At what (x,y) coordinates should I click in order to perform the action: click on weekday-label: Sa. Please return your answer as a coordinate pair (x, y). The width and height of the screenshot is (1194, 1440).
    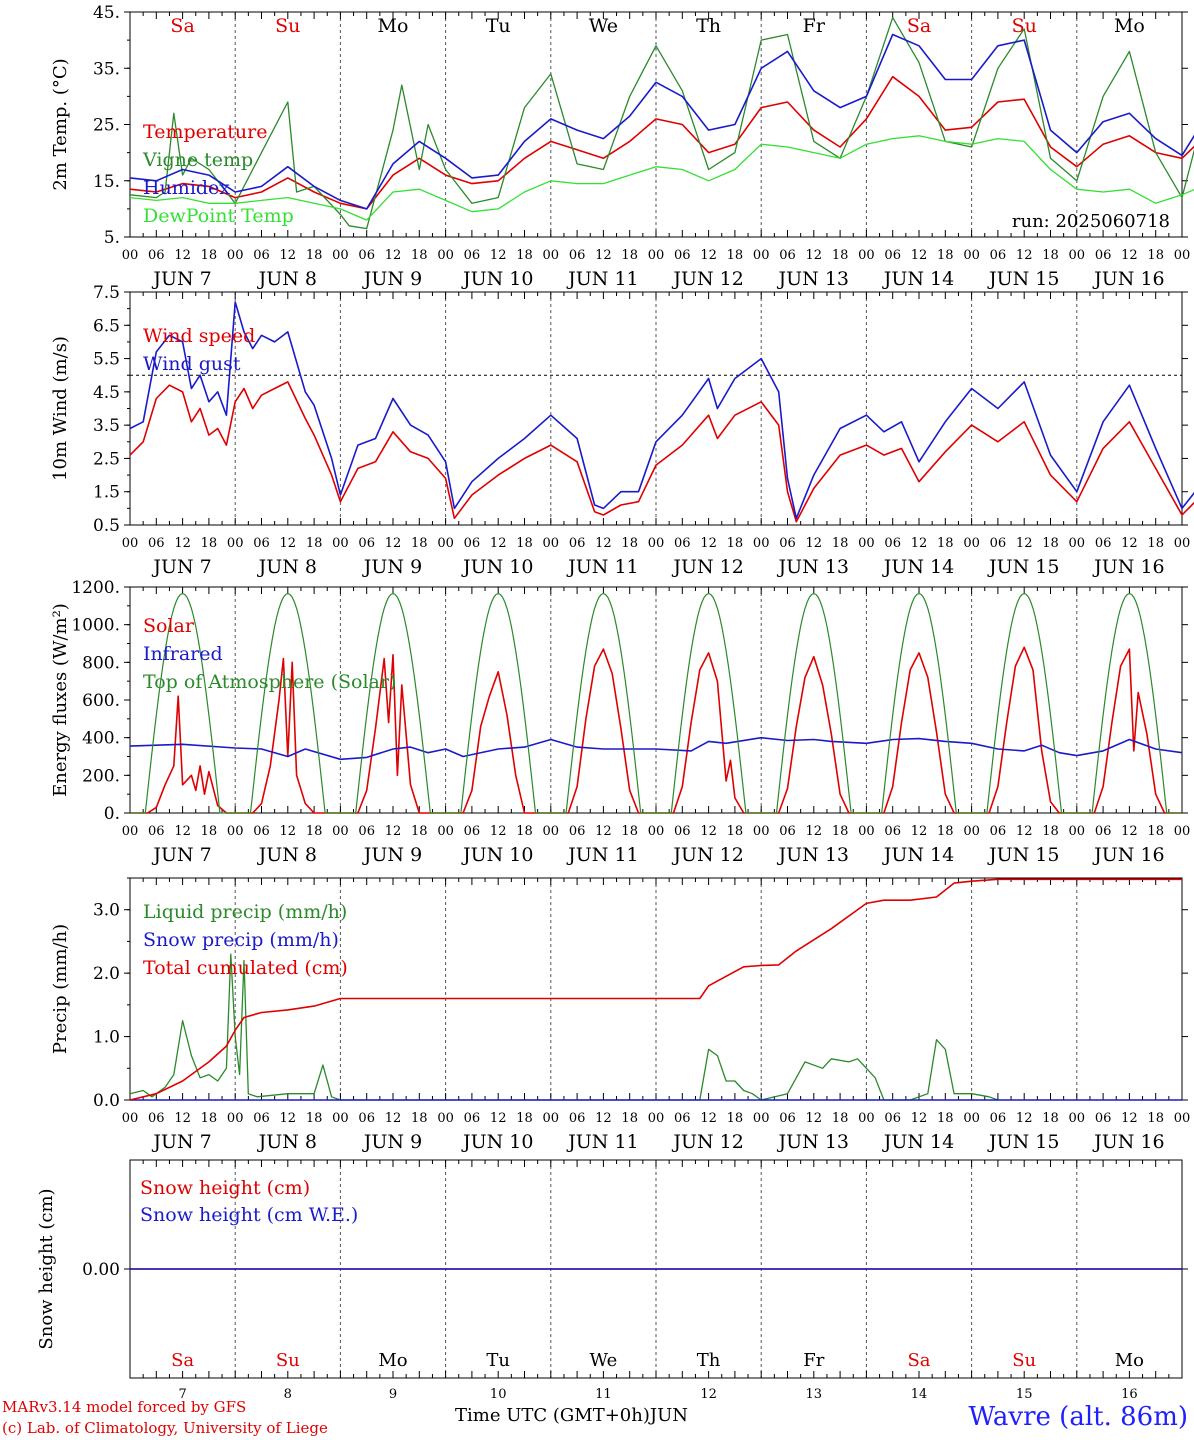
    Looking at the image, I should click on (182, 1360).